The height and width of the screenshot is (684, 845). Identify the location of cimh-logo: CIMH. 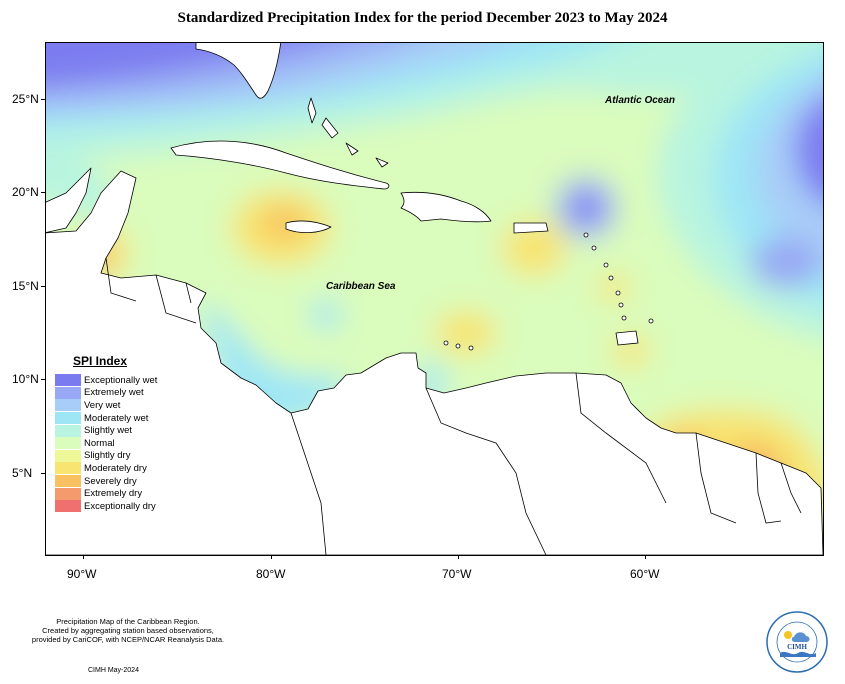
(797, 642).